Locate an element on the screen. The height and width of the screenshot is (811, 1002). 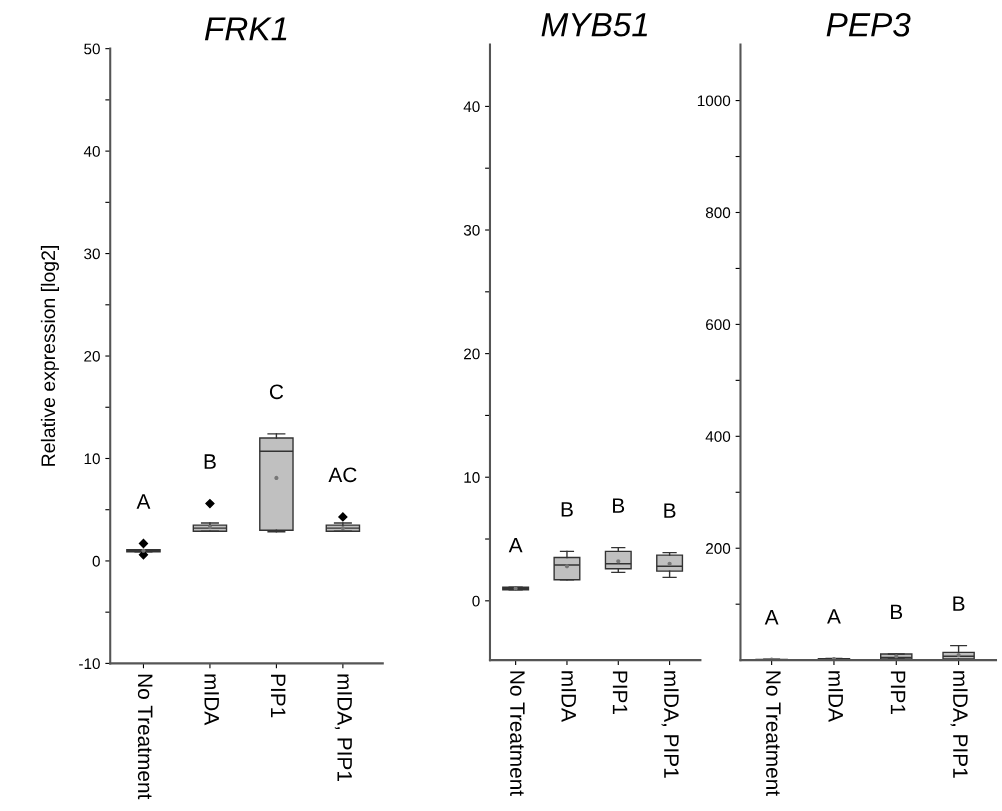
annotation: C is located at coordinates (276, 392).